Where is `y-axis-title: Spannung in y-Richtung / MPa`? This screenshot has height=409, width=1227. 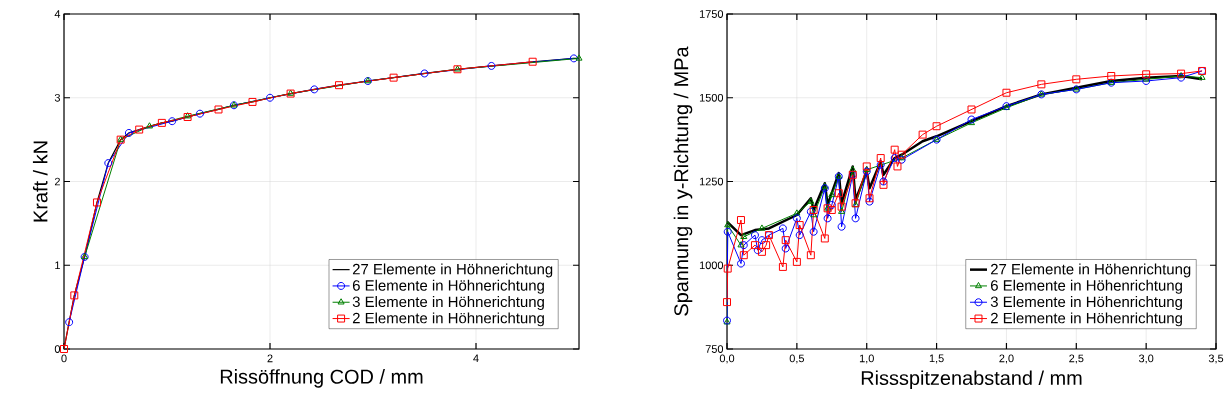
y-axis-title: Spannung in y-Richtung / MPa is located at coordinates (683, 181).